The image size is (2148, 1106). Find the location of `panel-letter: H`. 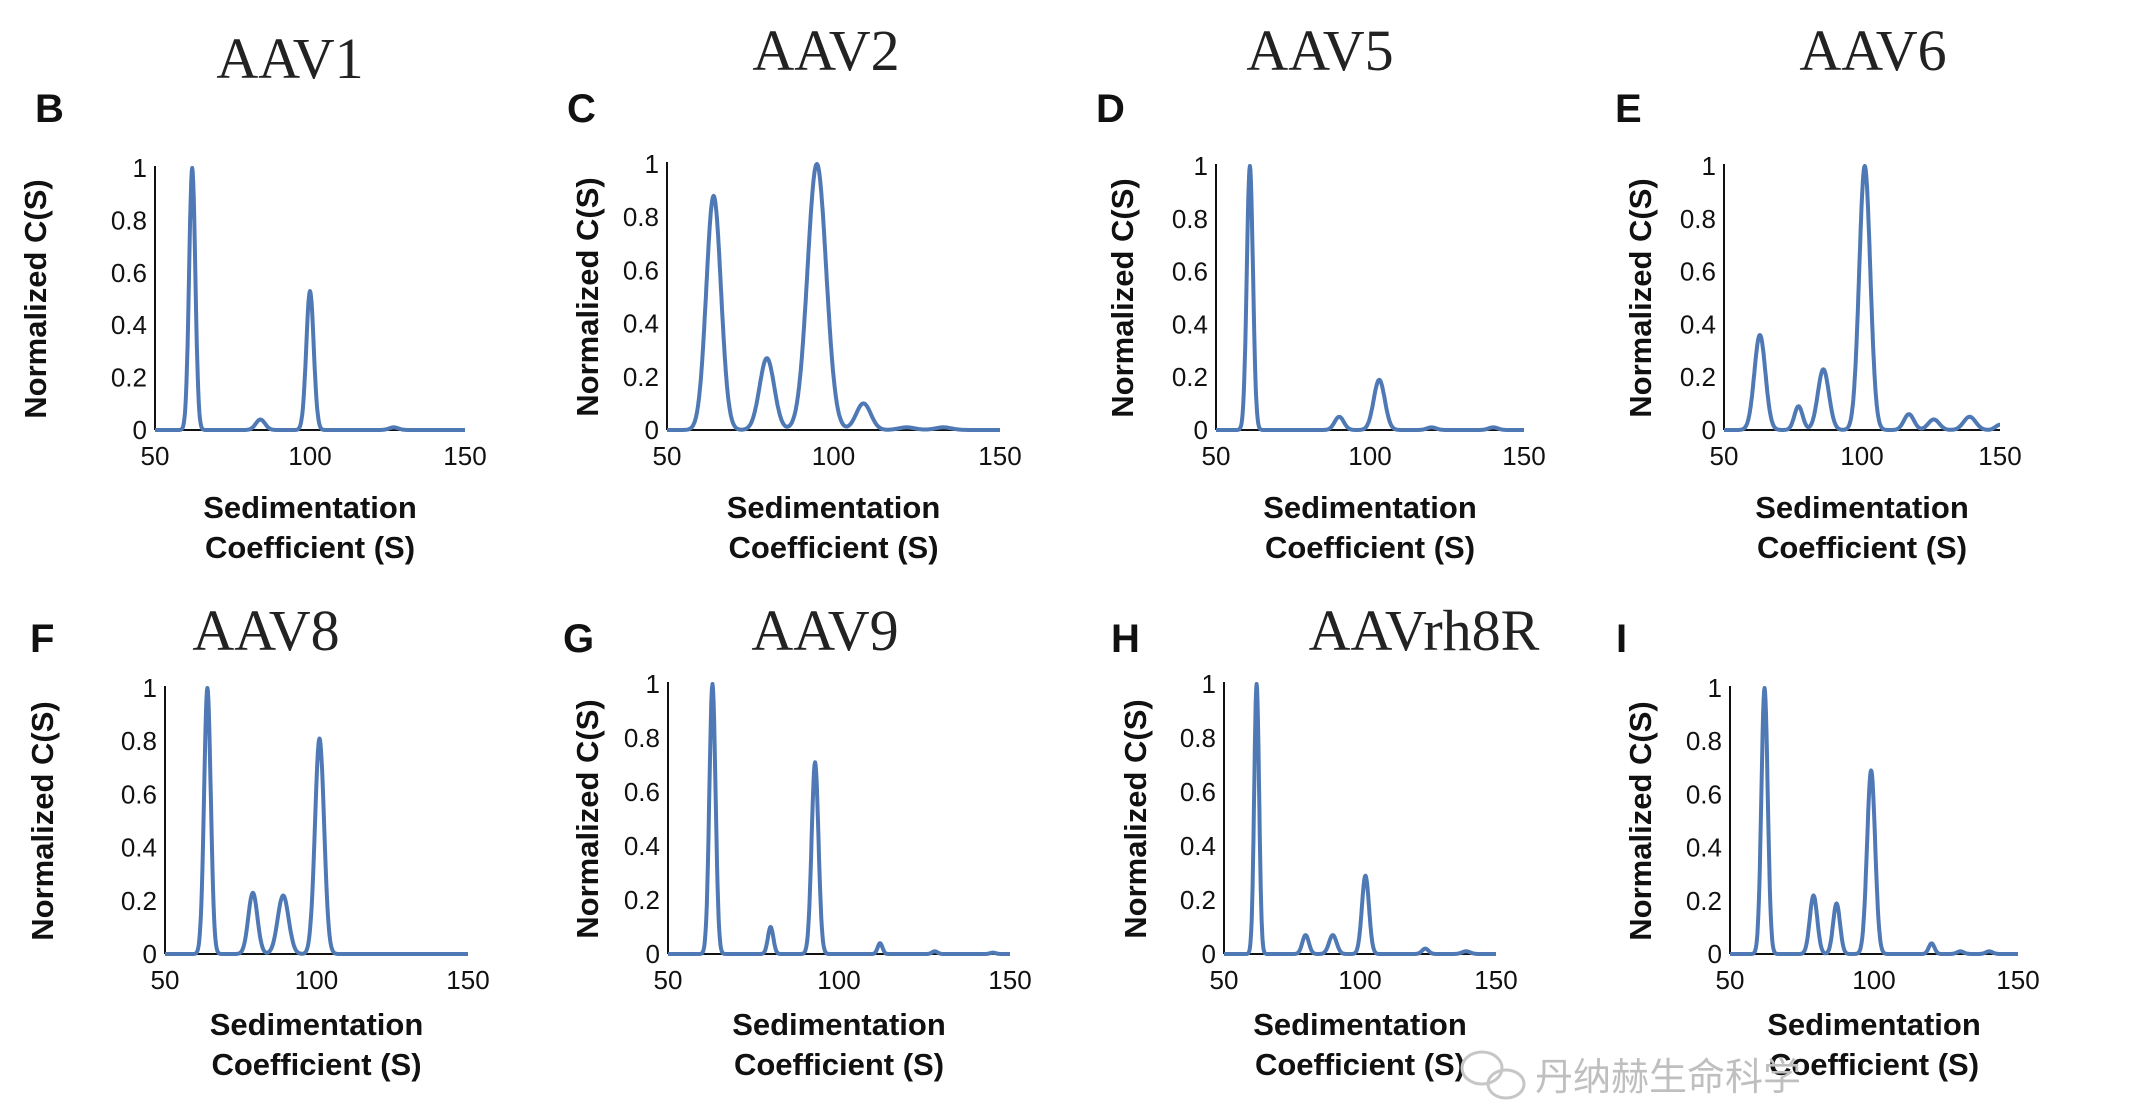

panel-letter: H is located at coordinates (1125, 639).